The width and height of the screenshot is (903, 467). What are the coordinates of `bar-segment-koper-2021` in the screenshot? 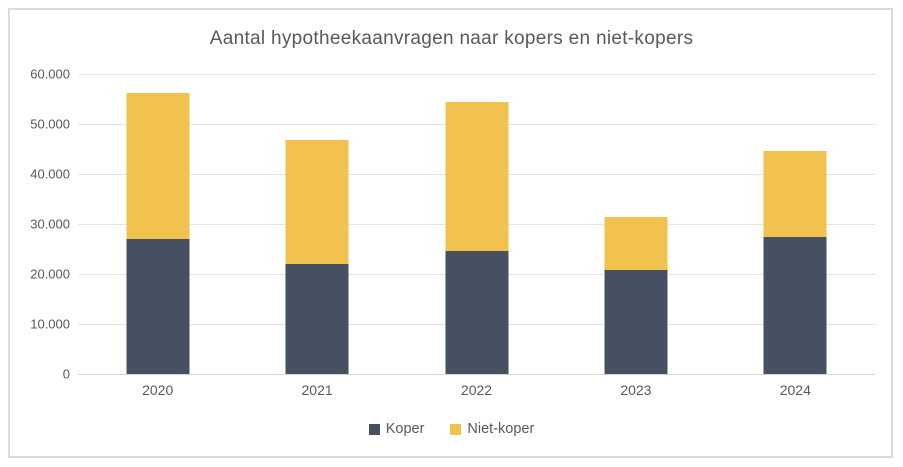 It's located at (317, 318).